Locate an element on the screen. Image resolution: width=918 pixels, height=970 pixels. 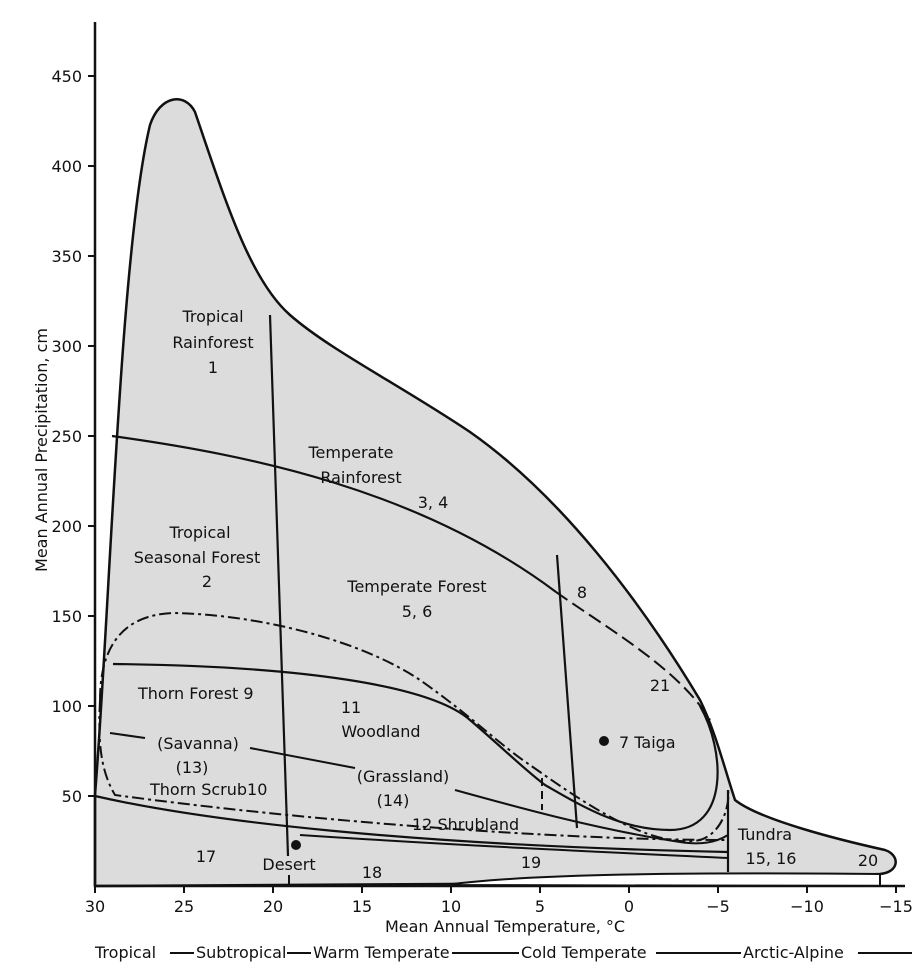
x-tick-label: 25 is located at coordinates (184, 906).